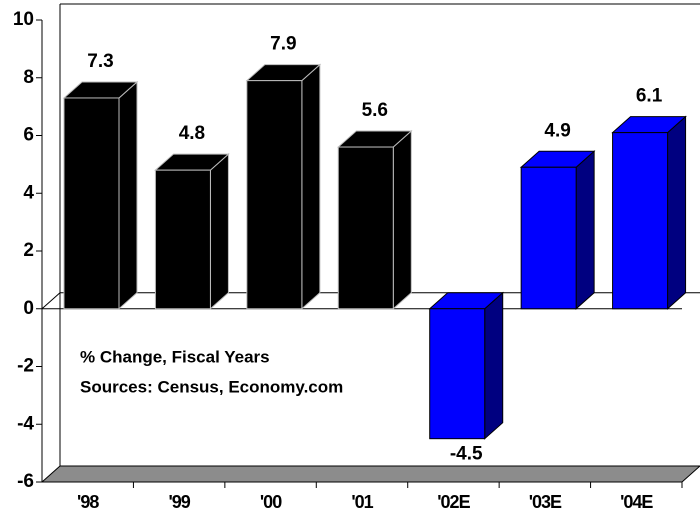 This screenshot has width=700, height=522. What do you see at coordinates (179, 502) in the screenshot?
I see `x-tick-label: '99` at bounding box center [179, 502].